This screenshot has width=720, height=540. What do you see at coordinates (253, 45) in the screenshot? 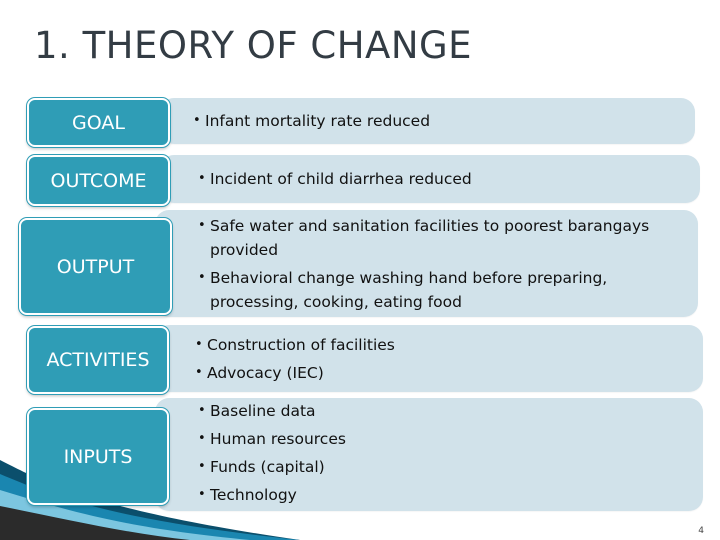
I see `slide-title: 1. THEORY OF CHANGE` at bounding box center [253, 45].